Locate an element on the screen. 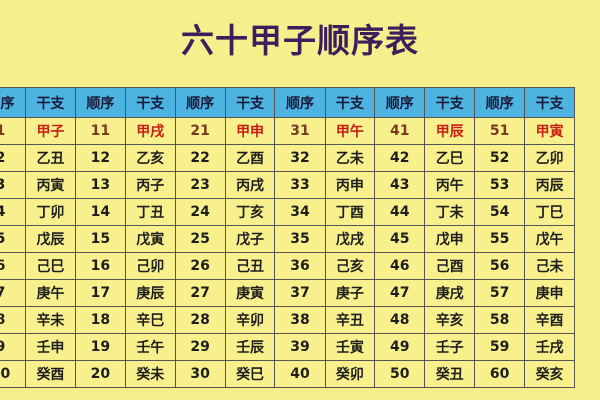 This screenshot has height=400, width=600. order-cell: 23 is located at coordinates (200, 185).